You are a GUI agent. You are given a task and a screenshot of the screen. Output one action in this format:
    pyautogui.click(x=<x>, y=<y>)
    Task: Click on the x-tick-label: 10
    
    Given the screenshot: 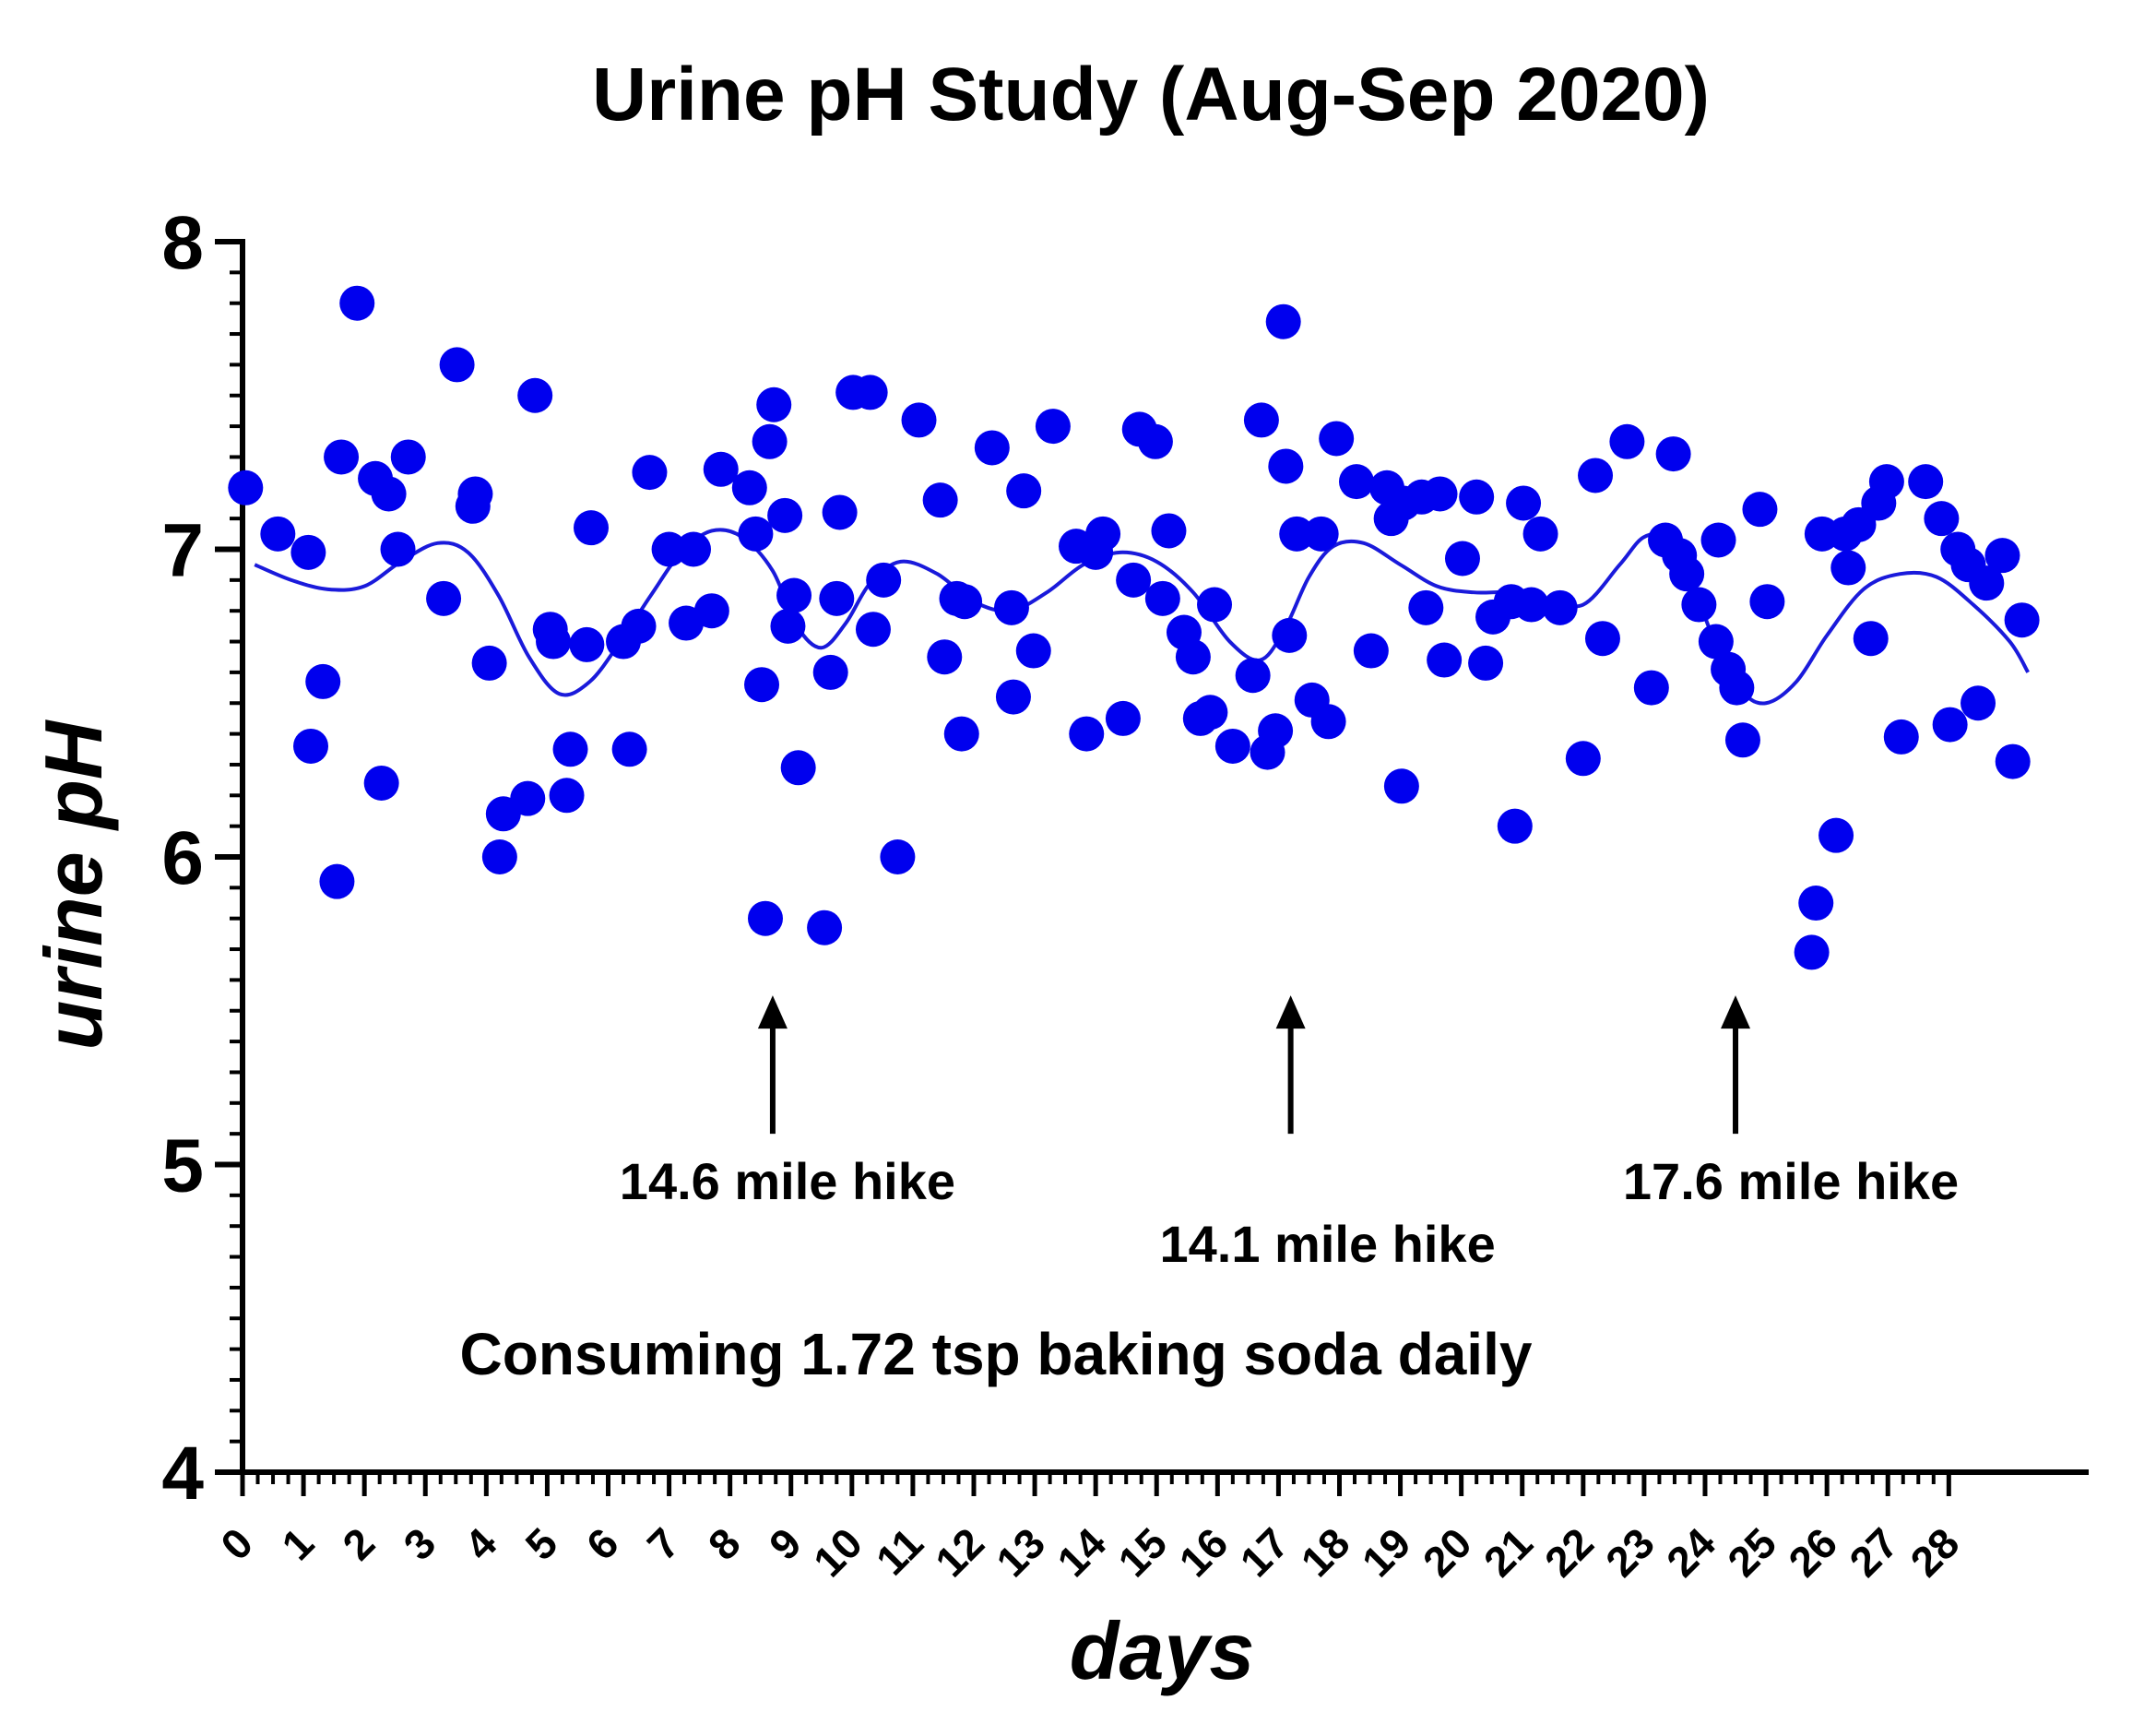 What is the action you would take?
    pyautogui.click(x=838, y=1552)
    